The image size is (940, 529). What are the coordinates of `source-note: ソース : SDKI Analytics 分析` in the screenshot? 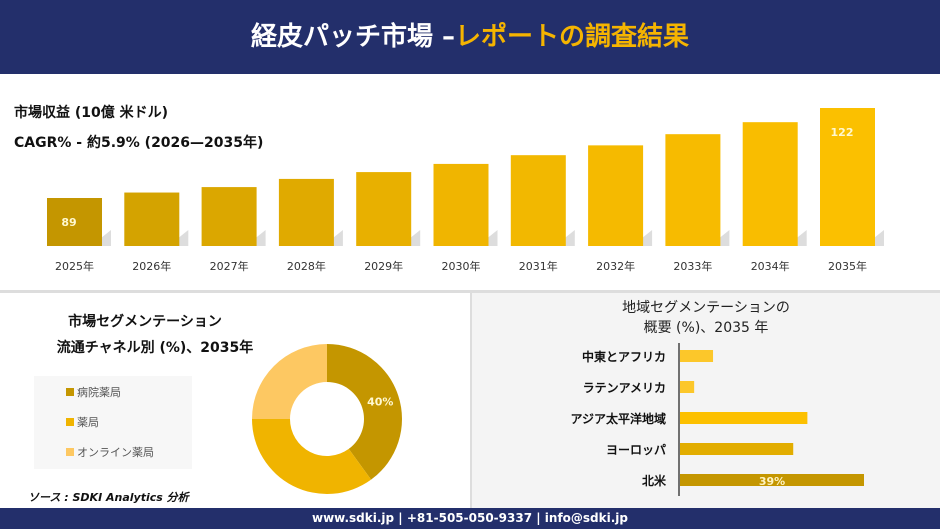 It's located at (108, 497).